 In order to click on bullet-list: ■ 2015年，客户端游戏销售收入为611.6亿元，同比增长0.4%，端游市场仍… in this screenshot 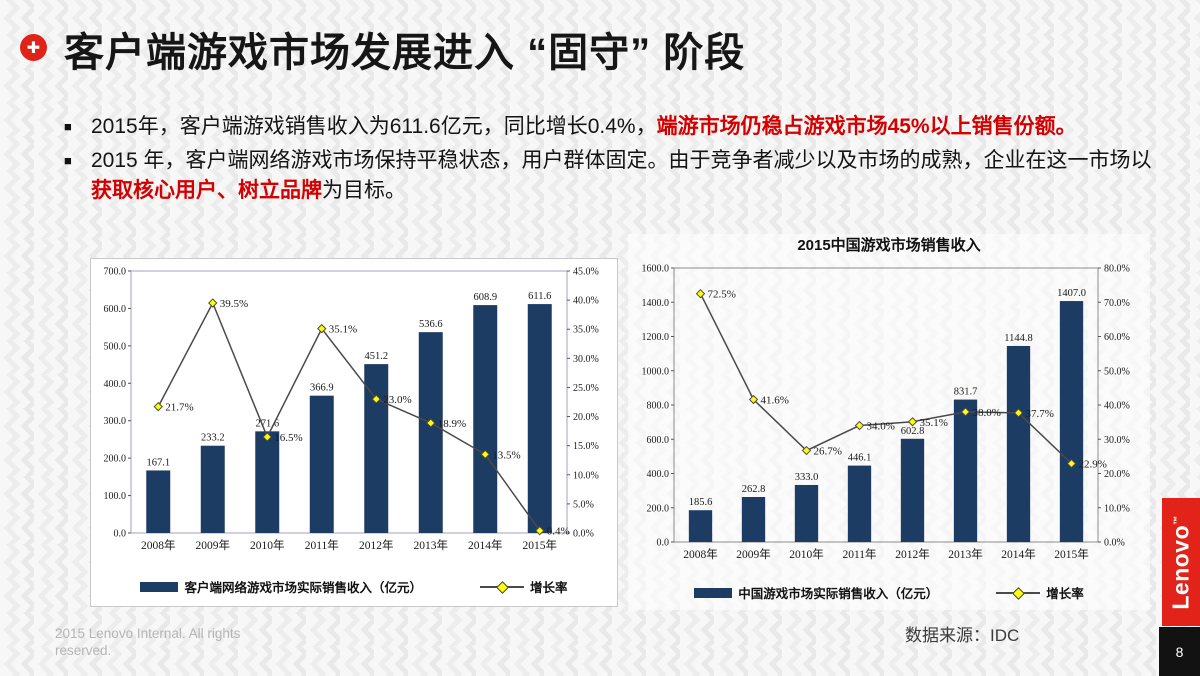, I will do `click(618, 161)`.